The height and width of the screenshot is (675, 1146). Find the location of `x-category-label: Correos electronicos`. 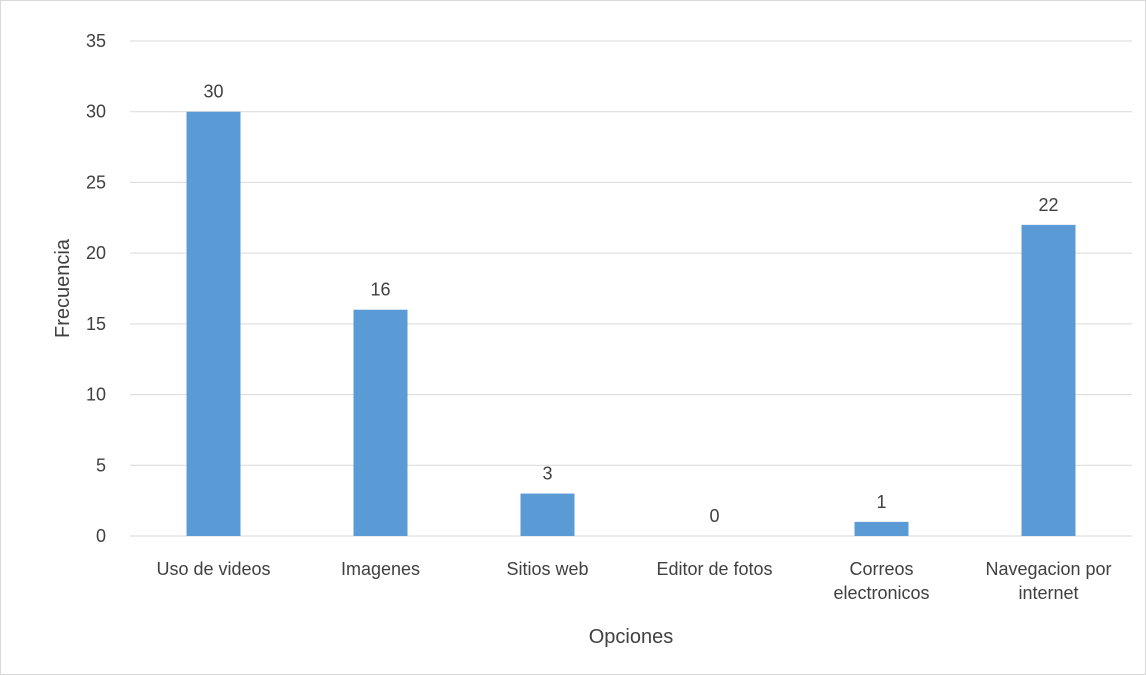

x-category-label: Correos electronicos is located at coordinates (881, 581).